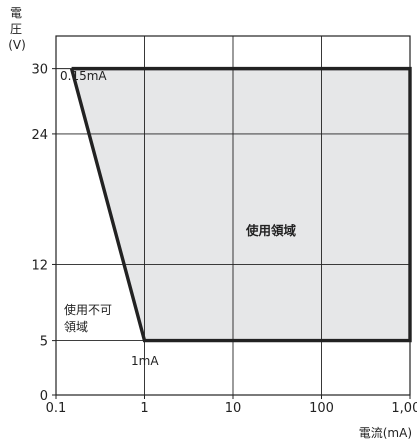 The width and height of the screenshot is (417, 441). What do you see at coordinates (233, 408) in the screenshot?
I see `x-tick-label-2: 10` at bounding box center [233, 408].